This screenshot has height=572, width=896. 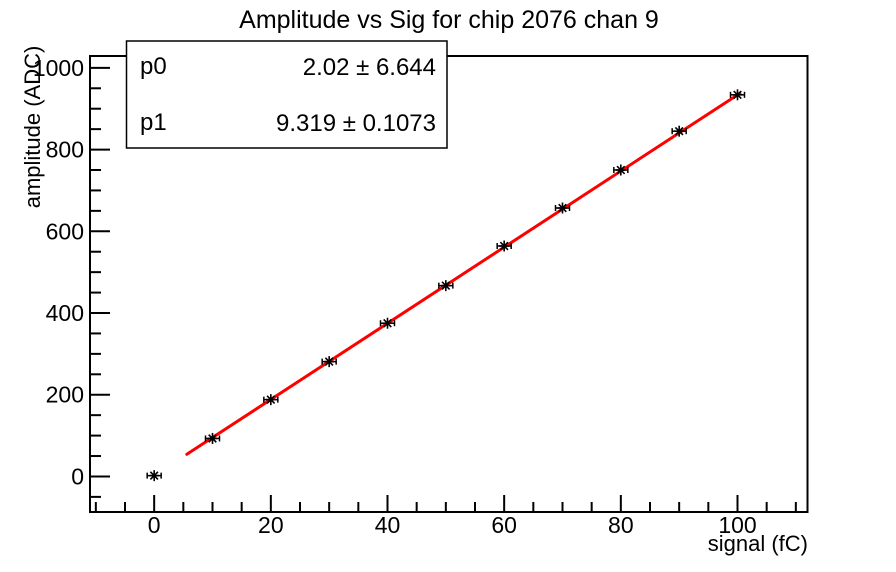 I want to click on stats-p0-value: 2.02 ± 6.644, so click(x=369, y=67).